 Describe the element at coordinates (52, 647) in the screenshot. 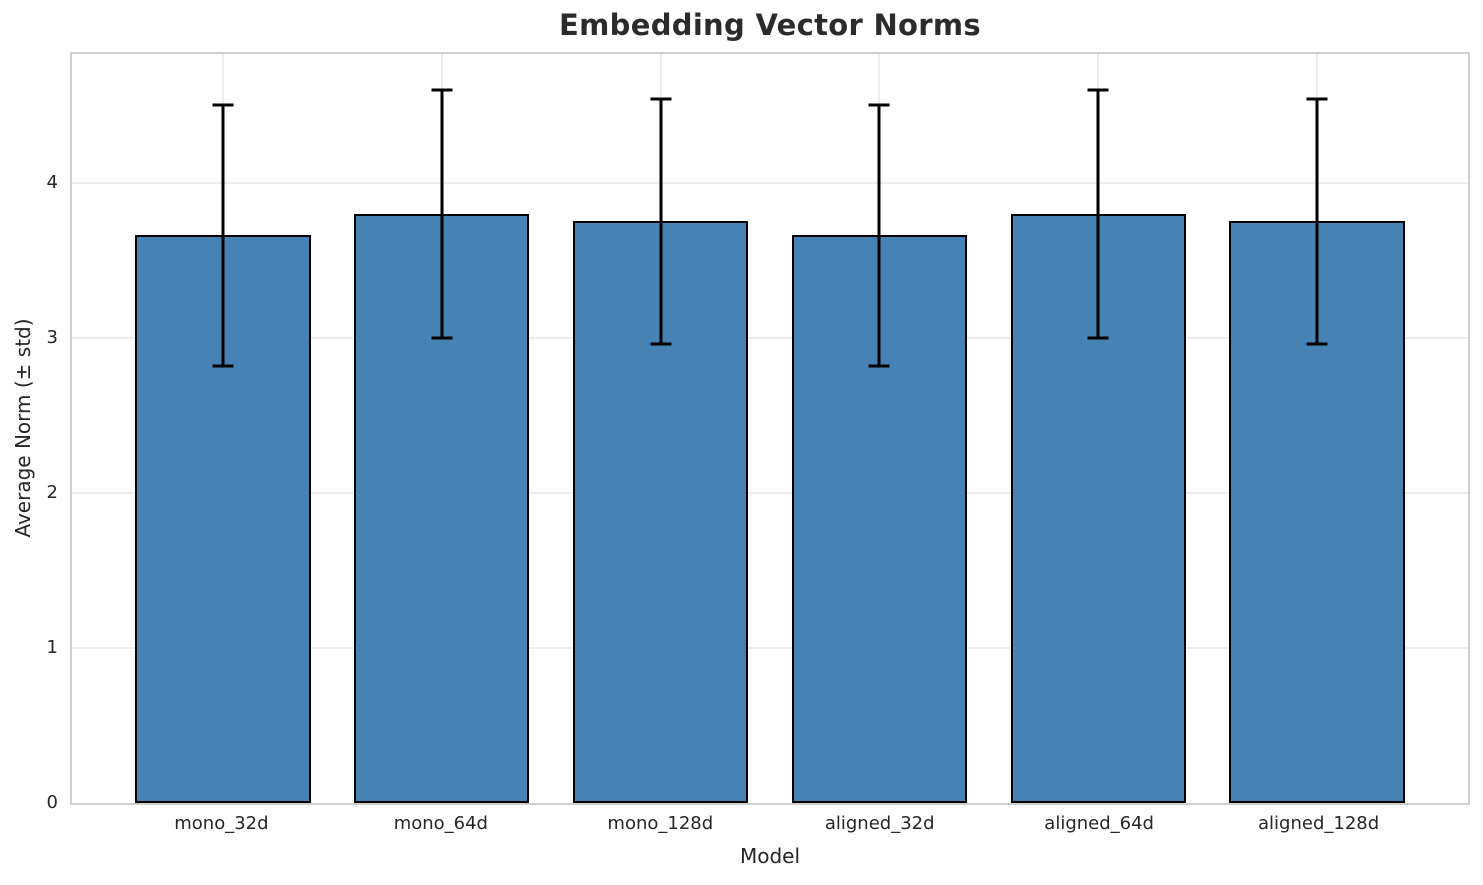

I see `y-tick-label-1: 1` at that location.